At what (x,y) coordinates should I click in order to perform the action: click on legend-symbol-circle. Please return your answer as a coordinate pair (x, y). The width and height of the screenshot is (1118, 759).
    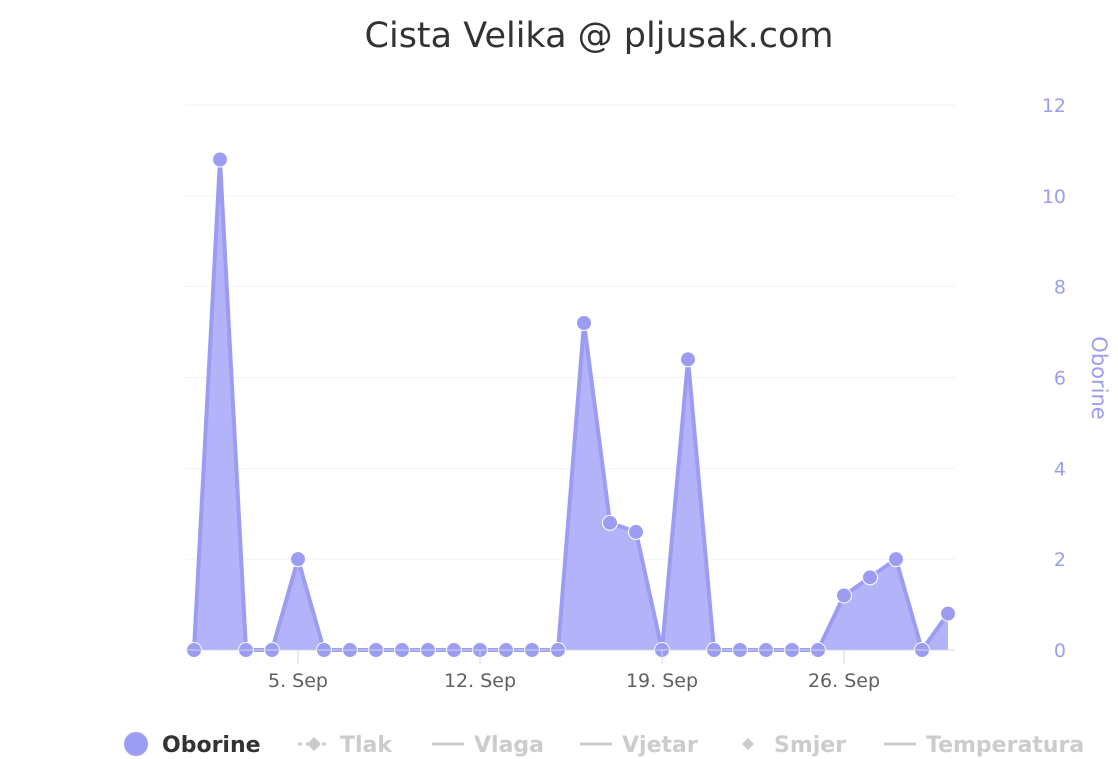
    Looking at the image, I should click on (136, 744).